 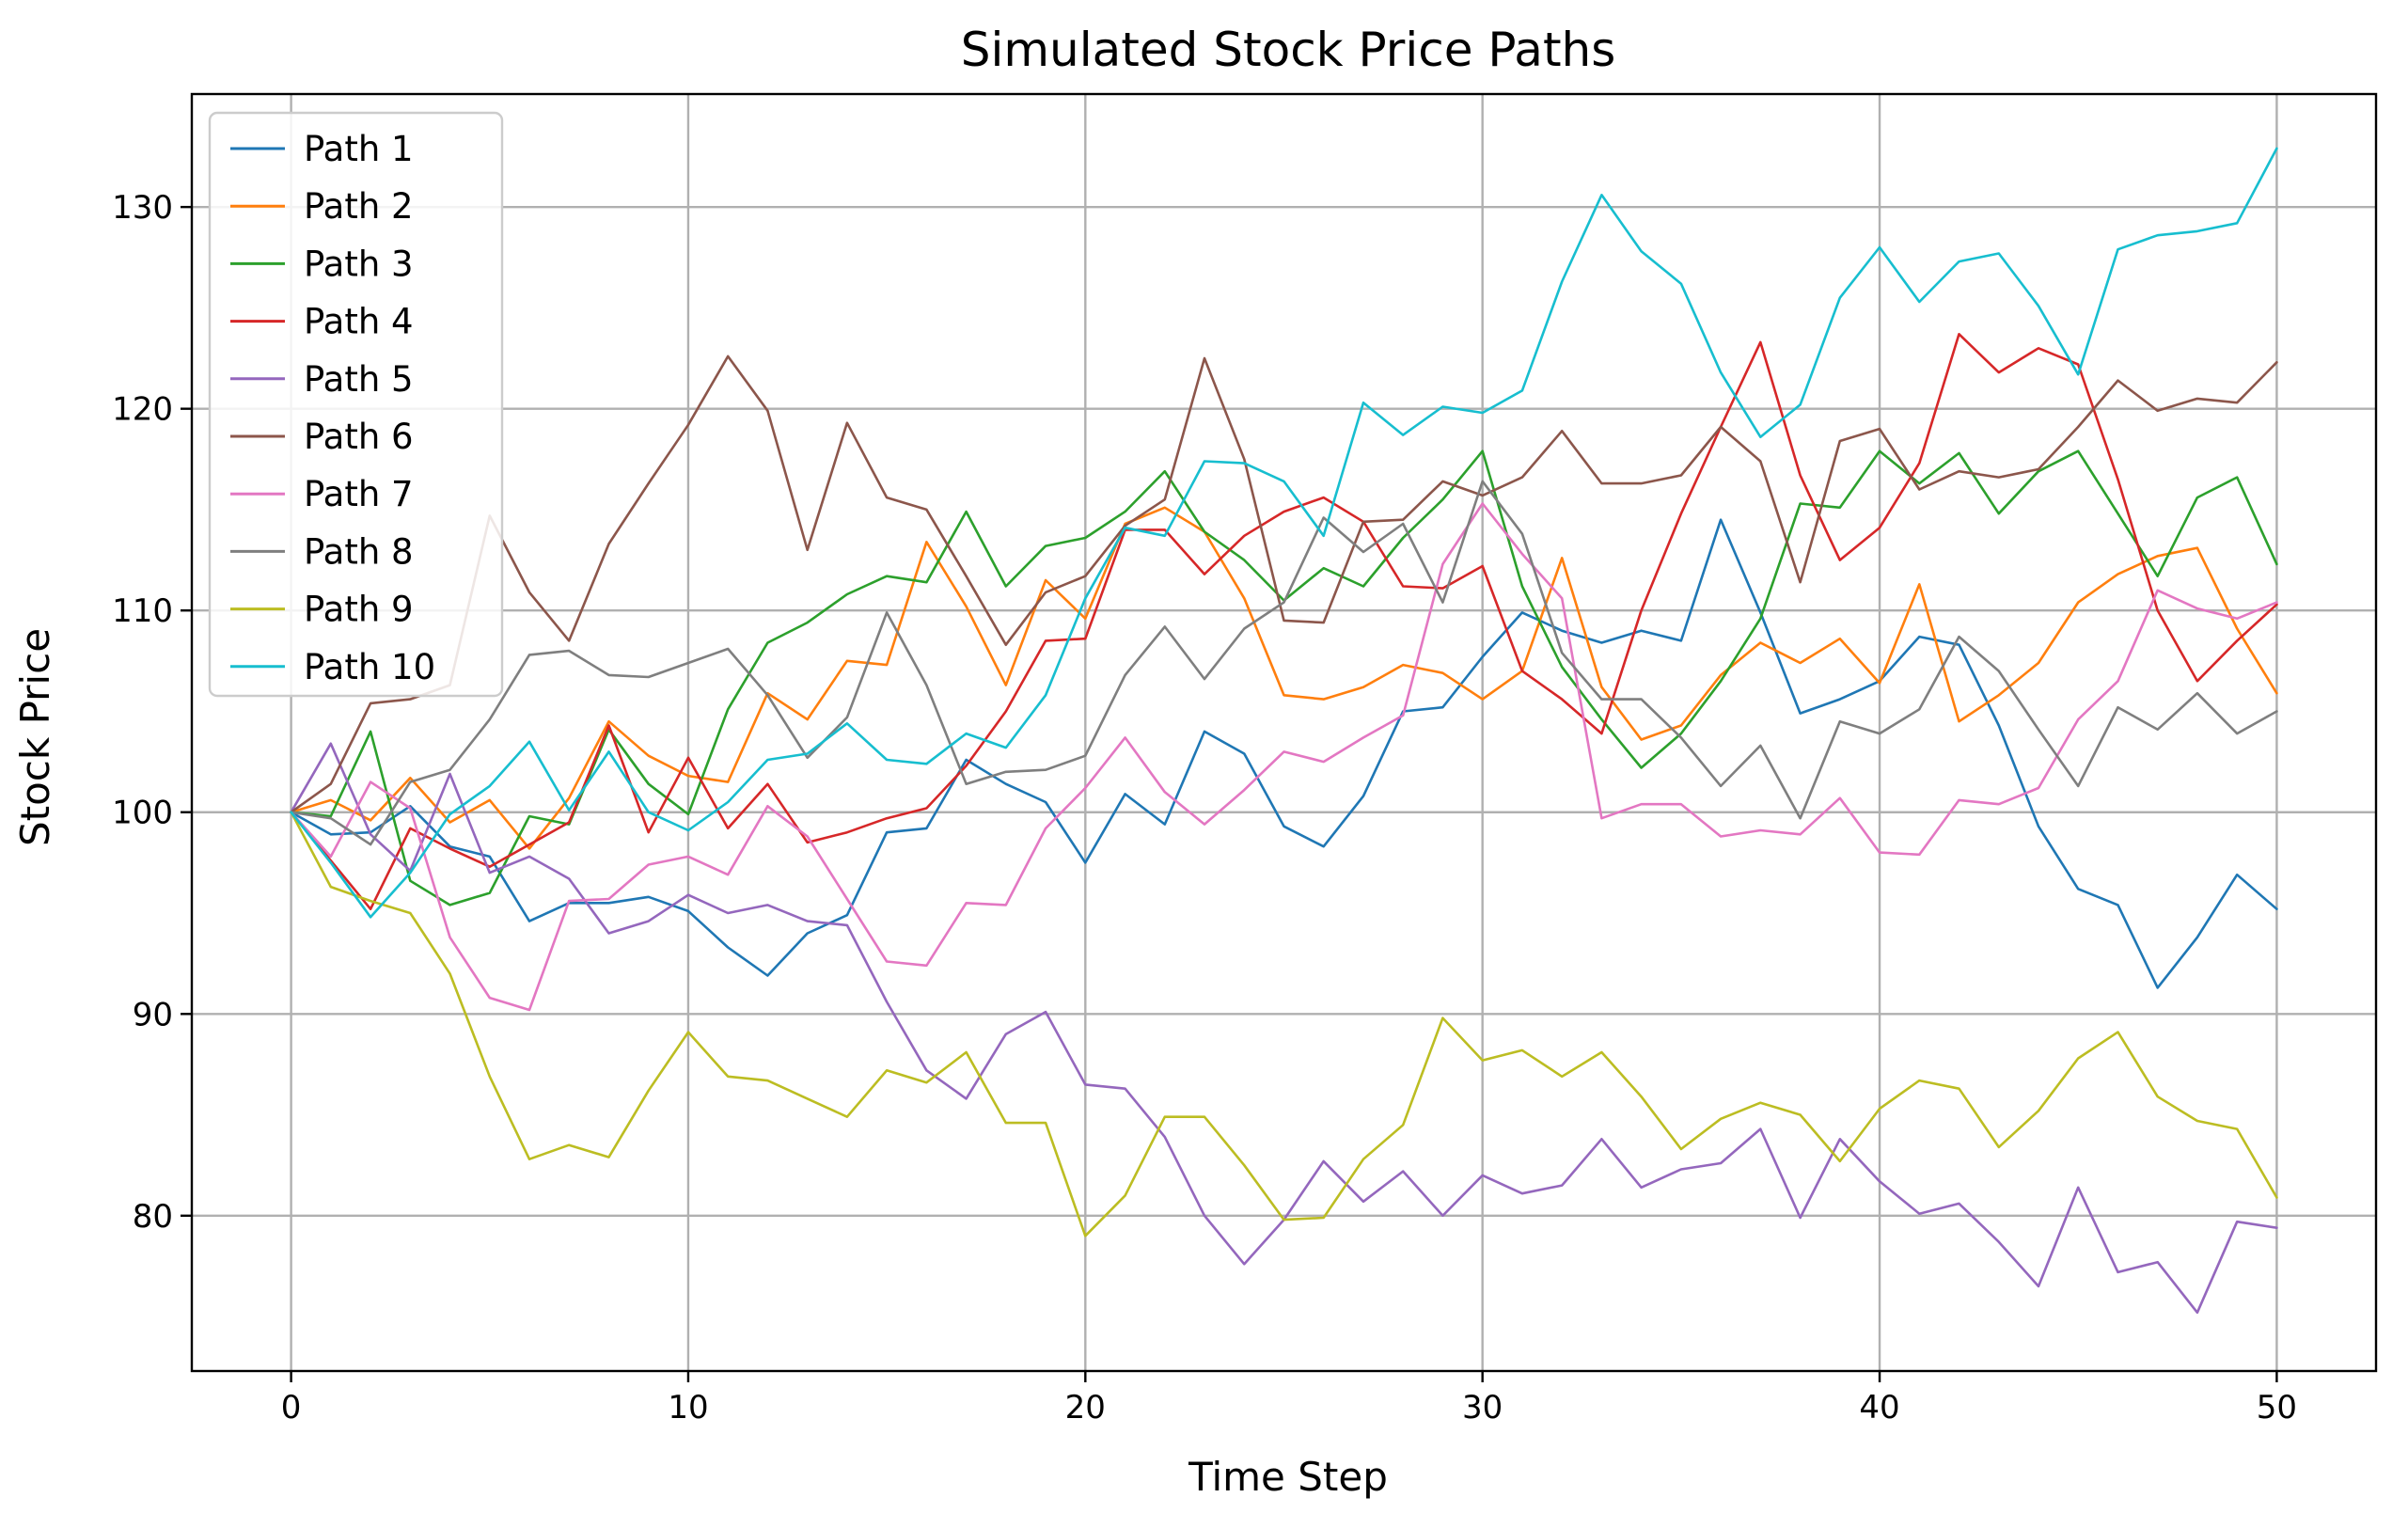 What do you see at coordinates (1085, 1408) in the screenshot?
I see `x-tick-label: 20` at bounding box center [1085, 1408].